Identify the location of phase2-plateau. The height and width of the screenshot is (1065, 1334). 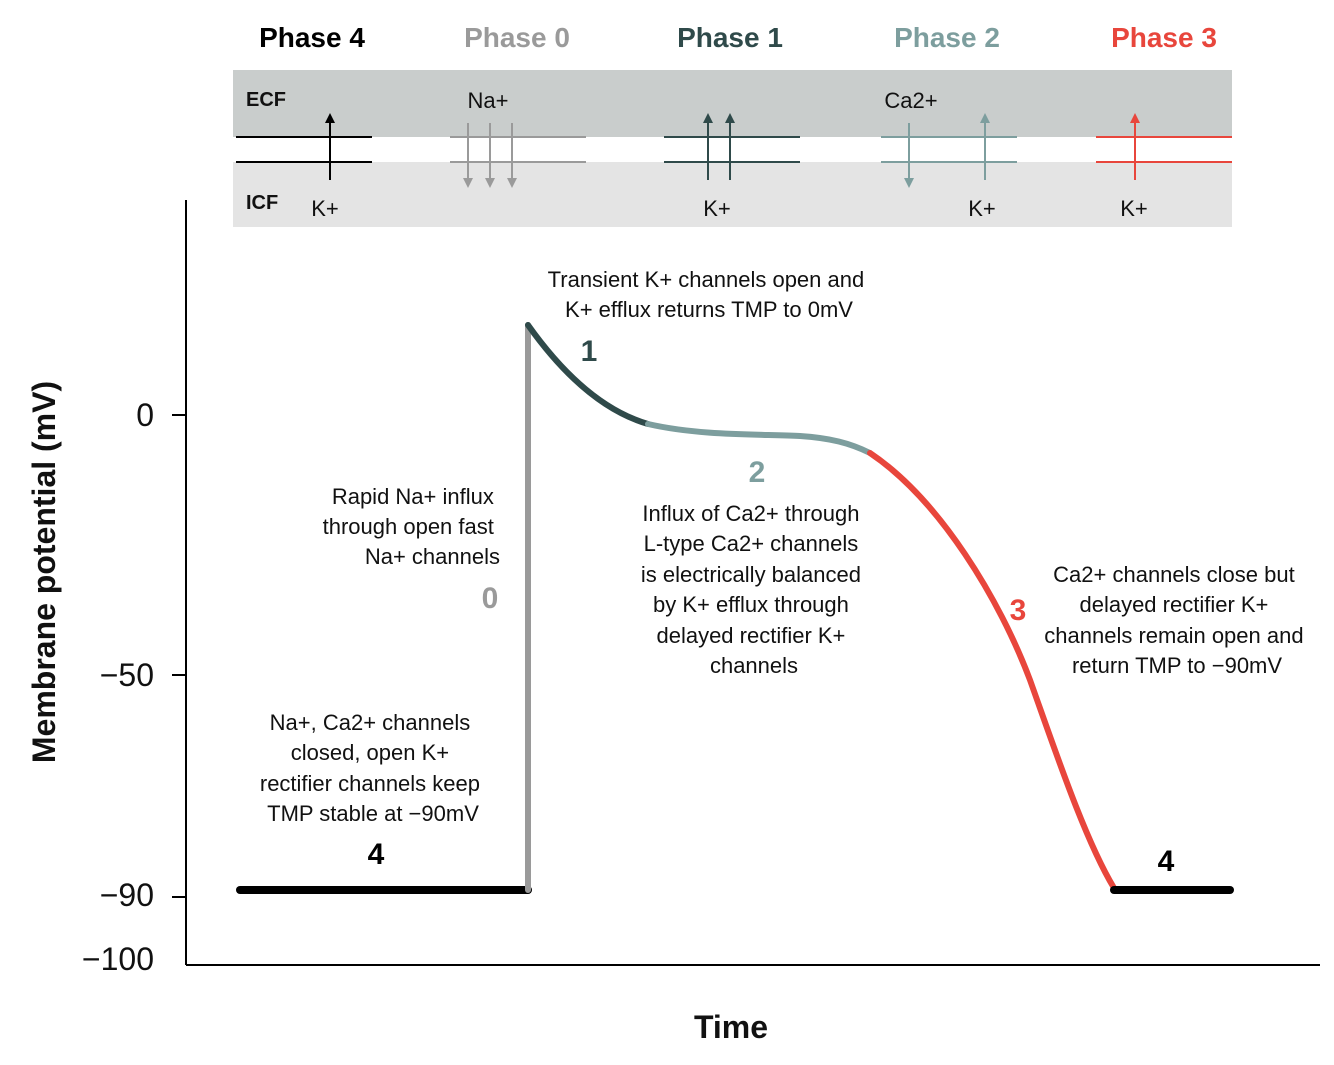
(759, 438).